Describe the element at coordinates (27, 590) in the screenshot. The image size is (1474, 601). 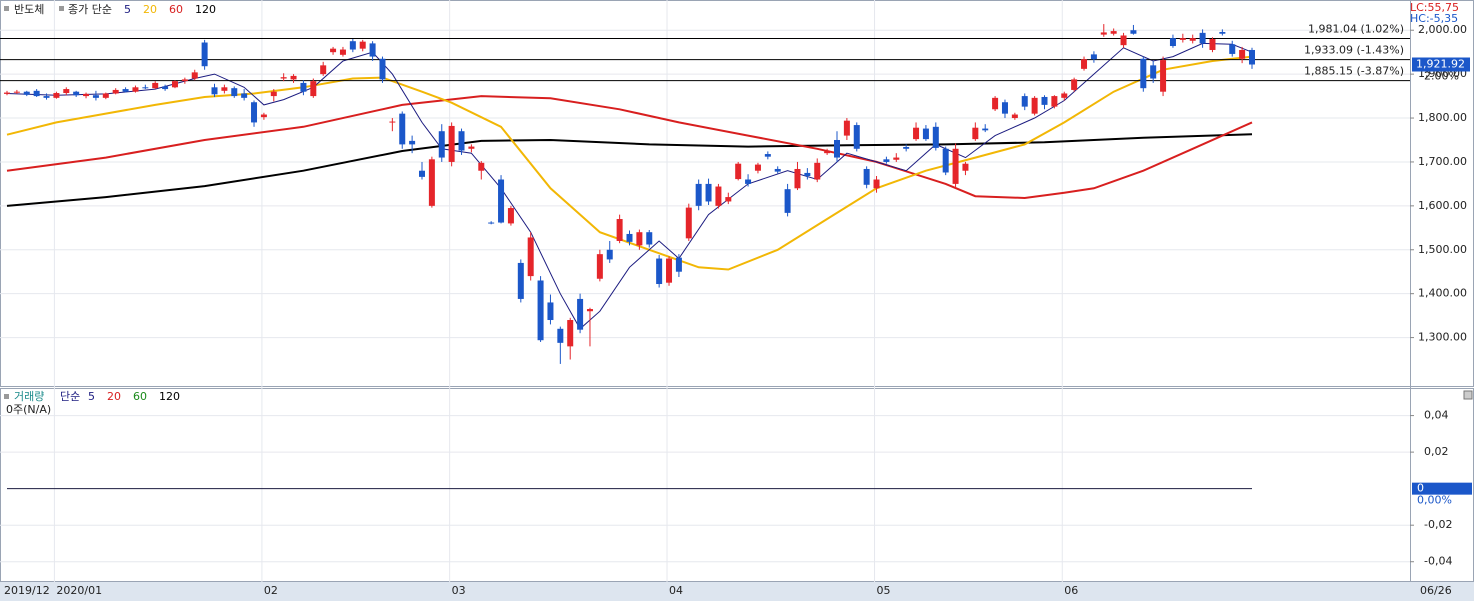
I see `x-tick-label: 2019/12` at that location.